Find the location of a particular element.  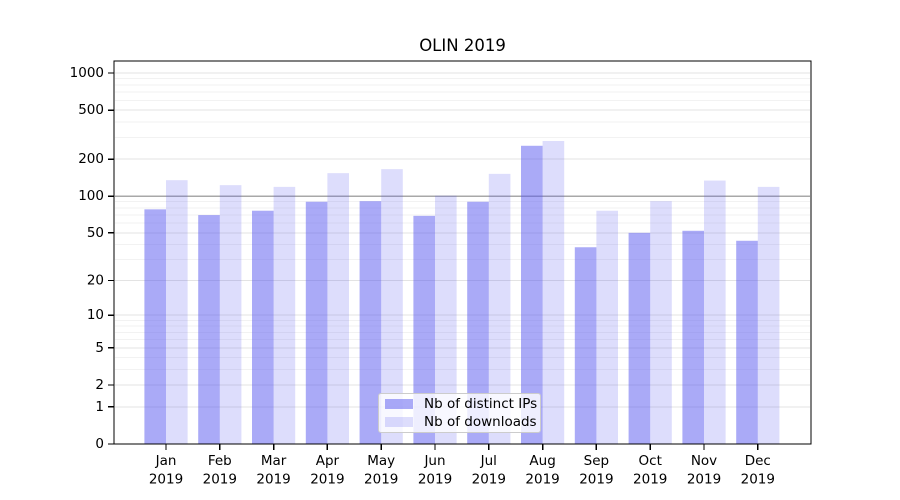

bar-downloads-feb is located at coordinates (230, 315).